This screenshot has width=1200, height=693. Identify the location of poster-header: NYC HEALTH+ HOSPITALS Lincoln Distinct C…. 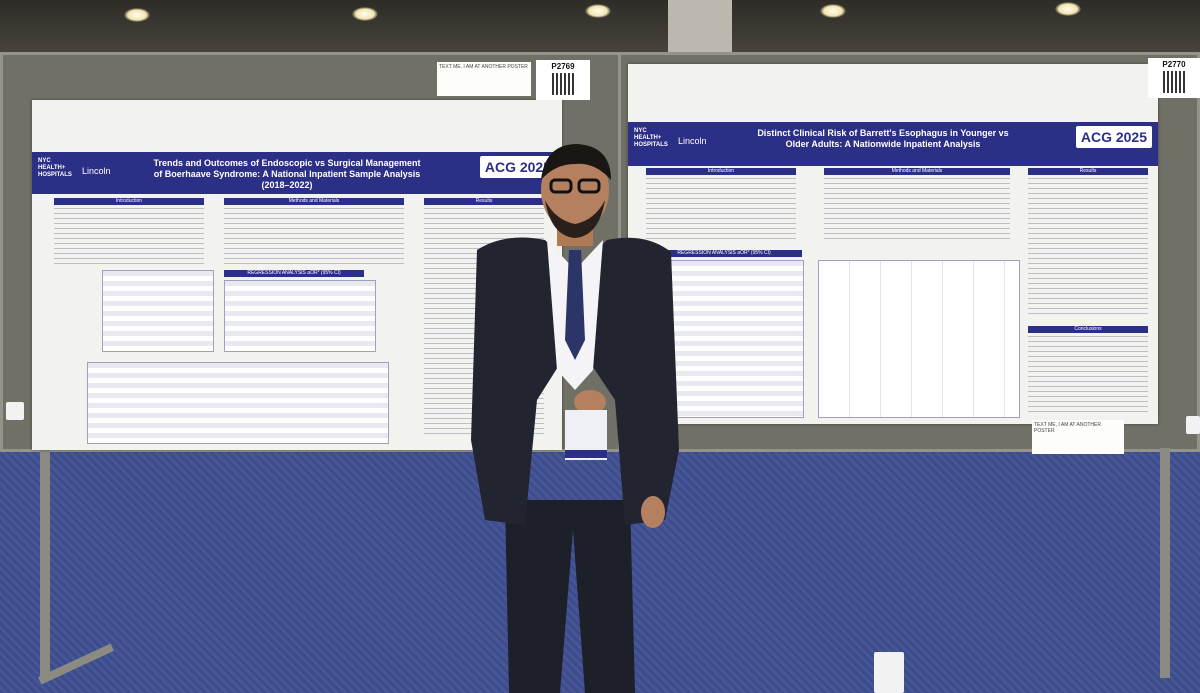
(893, 144).